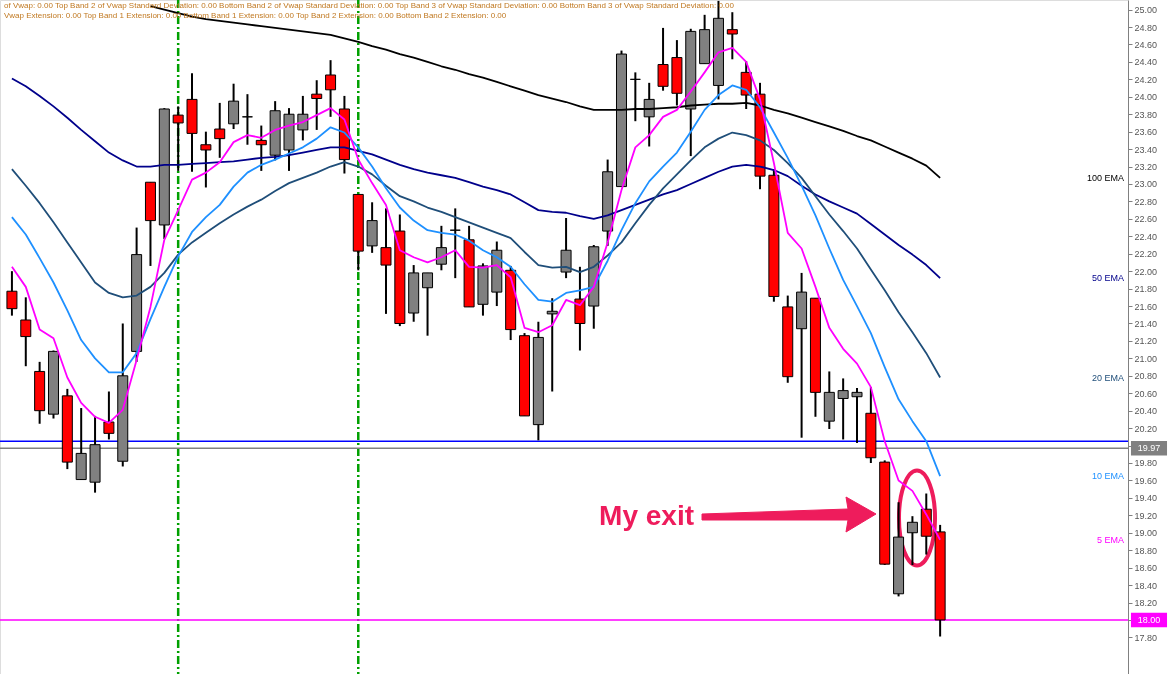  What do you see at coordinates (1146, 62) in the screenshot?
I see `y-tick-label: 24.40` at bounding box center [1146, 62].